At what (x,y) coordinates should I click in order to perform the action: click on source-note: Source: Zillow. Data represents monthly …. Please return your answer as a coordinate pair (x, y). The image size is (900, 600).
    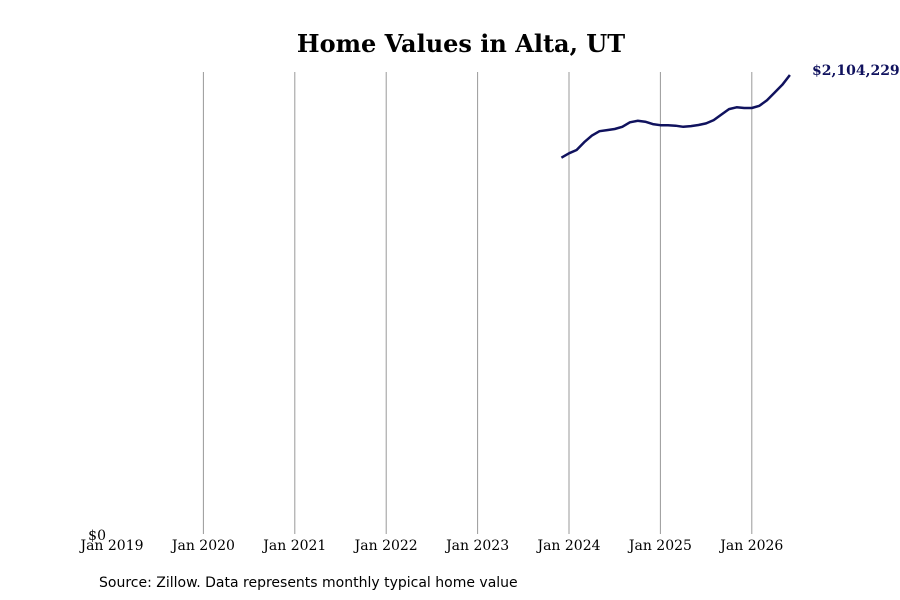
    Looking at the image, I should click on (308, 583).